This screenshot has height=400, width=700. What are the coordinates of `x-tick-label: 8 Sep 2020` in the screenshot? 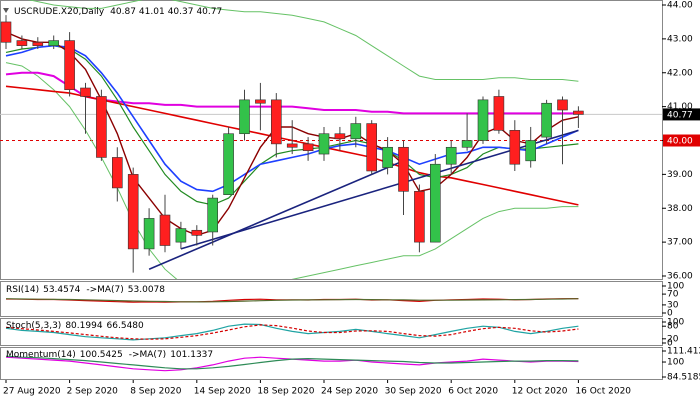 It's located at (156, 392).